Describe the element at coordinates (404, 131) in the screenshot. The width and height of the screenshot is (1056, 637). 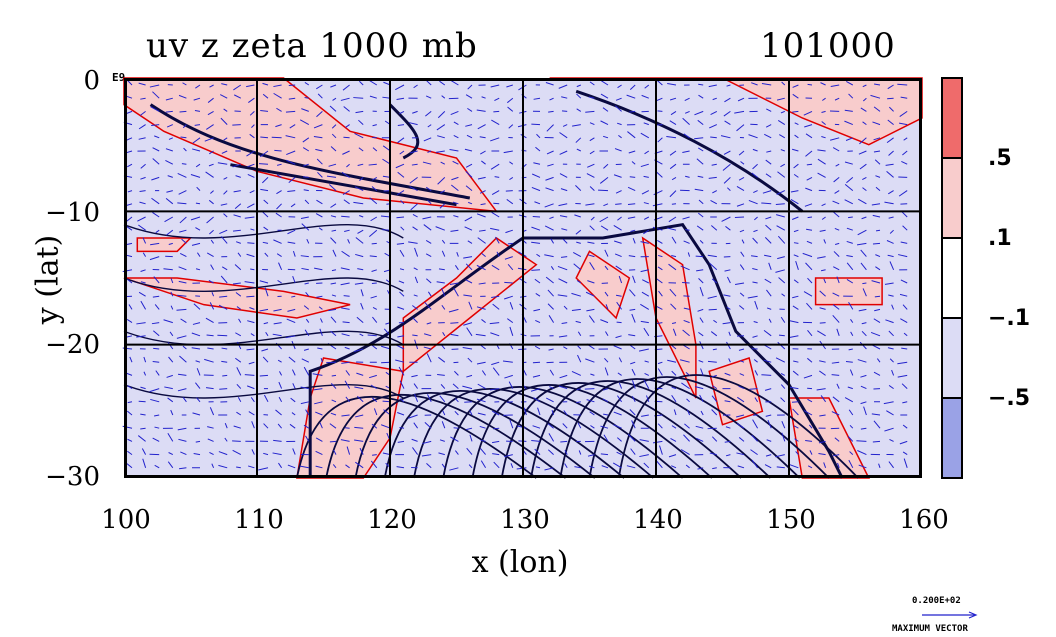
I see `coastline-contour` at that location.